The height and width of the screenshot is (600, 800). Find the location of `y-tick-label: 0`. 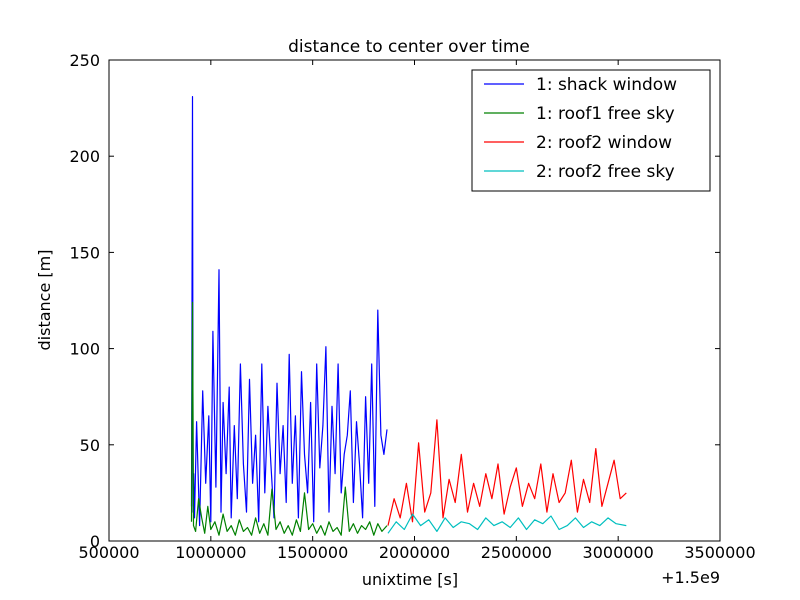

y-tick-label: 0 is located at coordinates (95, 541).